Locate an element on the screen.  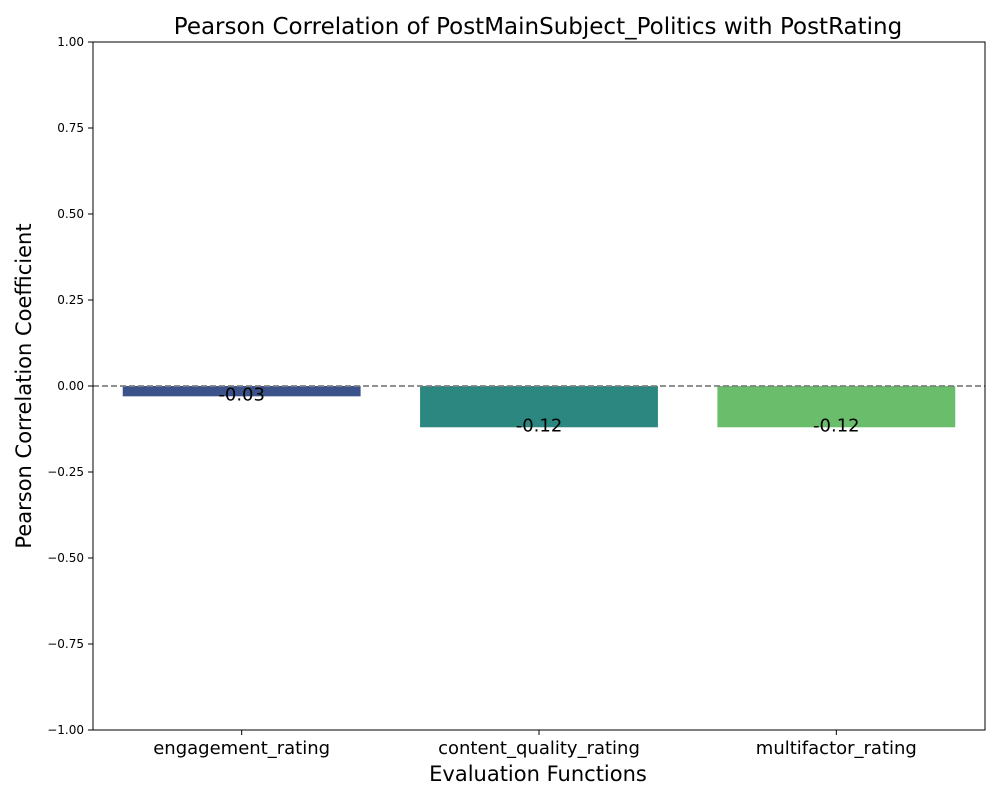
x-axis-label: Evaluation Functions is located at coordinates (538, 774).